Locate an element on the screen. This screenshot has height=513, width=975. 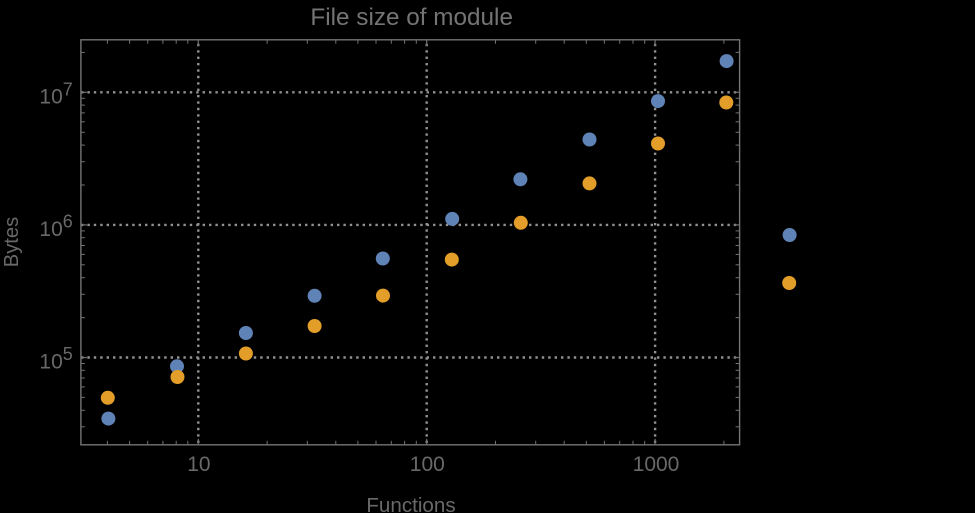
svg-text: 10 is located at coordinates (198, 464).